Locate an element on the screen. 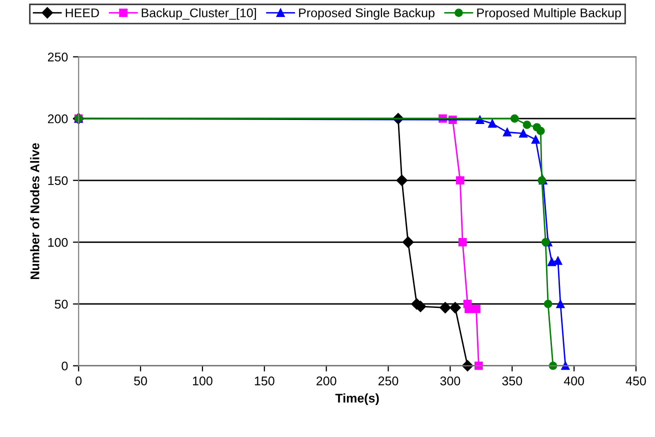  x-tick-label: 450 is located at coordinates (636, 381).